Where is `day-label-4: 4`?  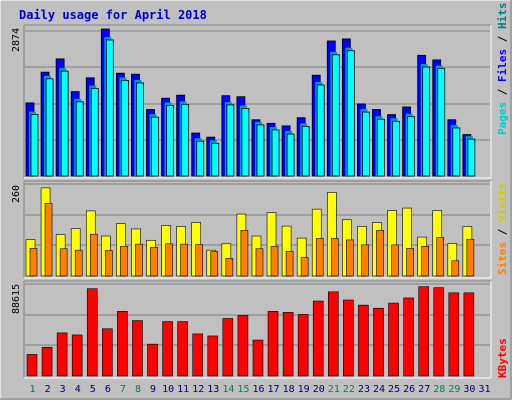
day-label-4: 4 is located at coordinates (78, 389).